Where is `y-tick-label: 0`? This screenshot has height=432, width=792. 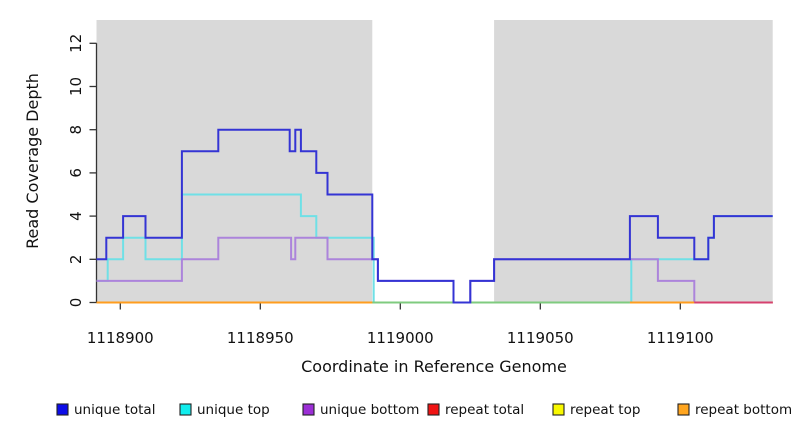 y-tick-label: 0 is located at coordinates (76, 303).